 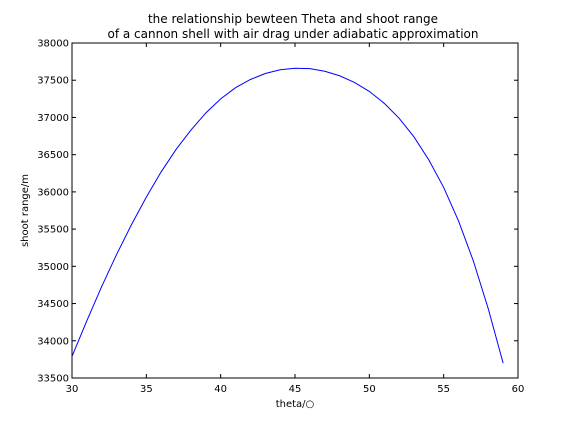 What do you see at coordinates (53, 192) in the screenshot?
I see `y-tick-label: 36000` at bounding box center [53, 192].